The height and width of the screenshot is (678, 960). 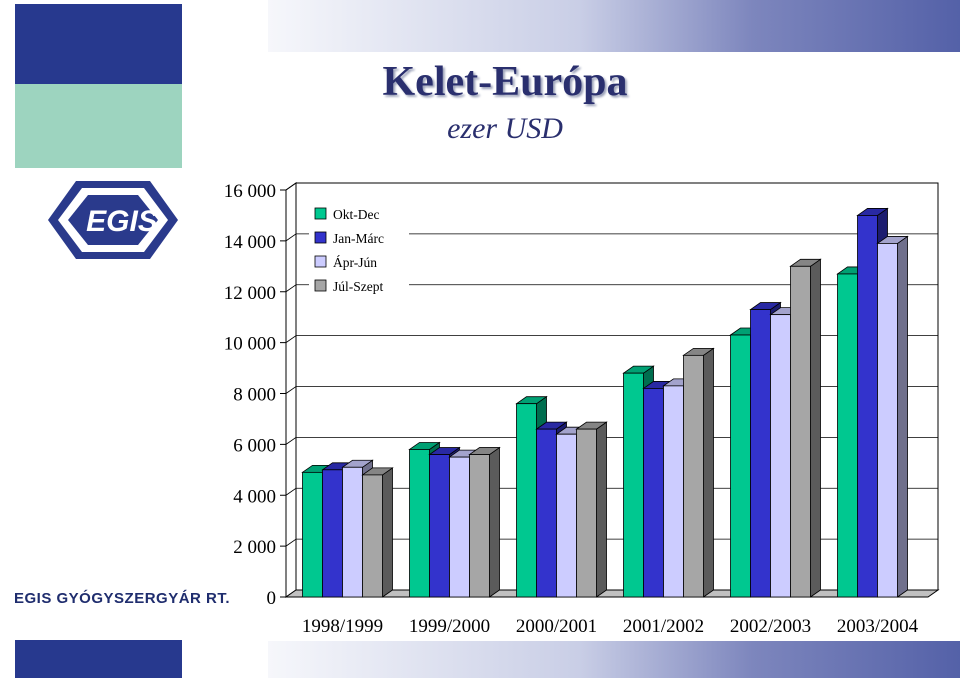 What do you see at coordinates (505, 128) in the screenshot?
I see `page-subtitle: ezer USD` at bounding box center [505, 128].